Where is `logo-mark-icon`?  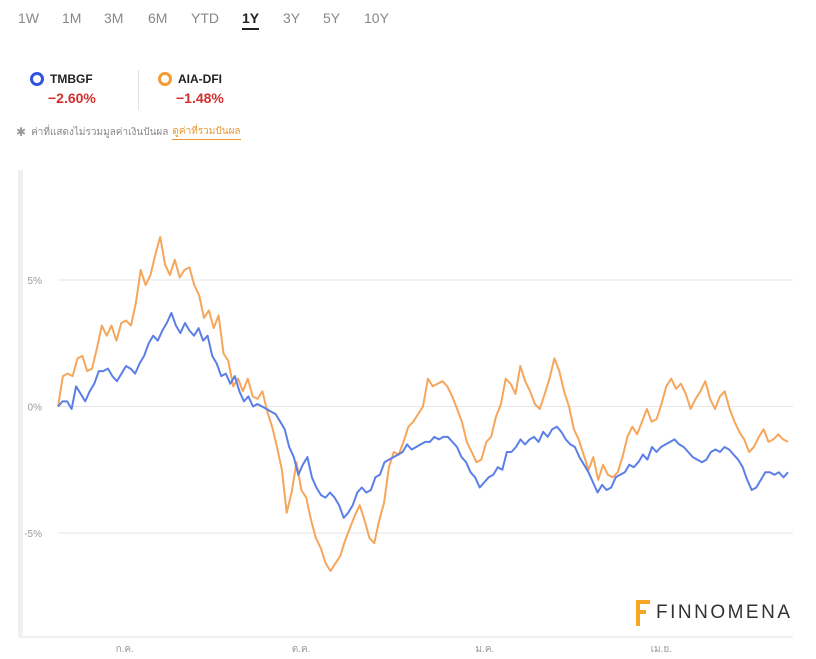 logo-mark-icon is located at coordinates (643, 613).